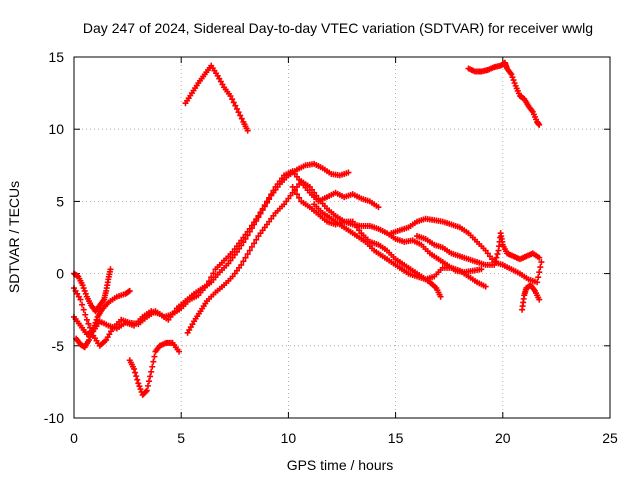 This screenshot has width=640, height=480. Describe the element at coordinates (181, 438) in the screenshot. I see `x-tick-label: 5` at that location.